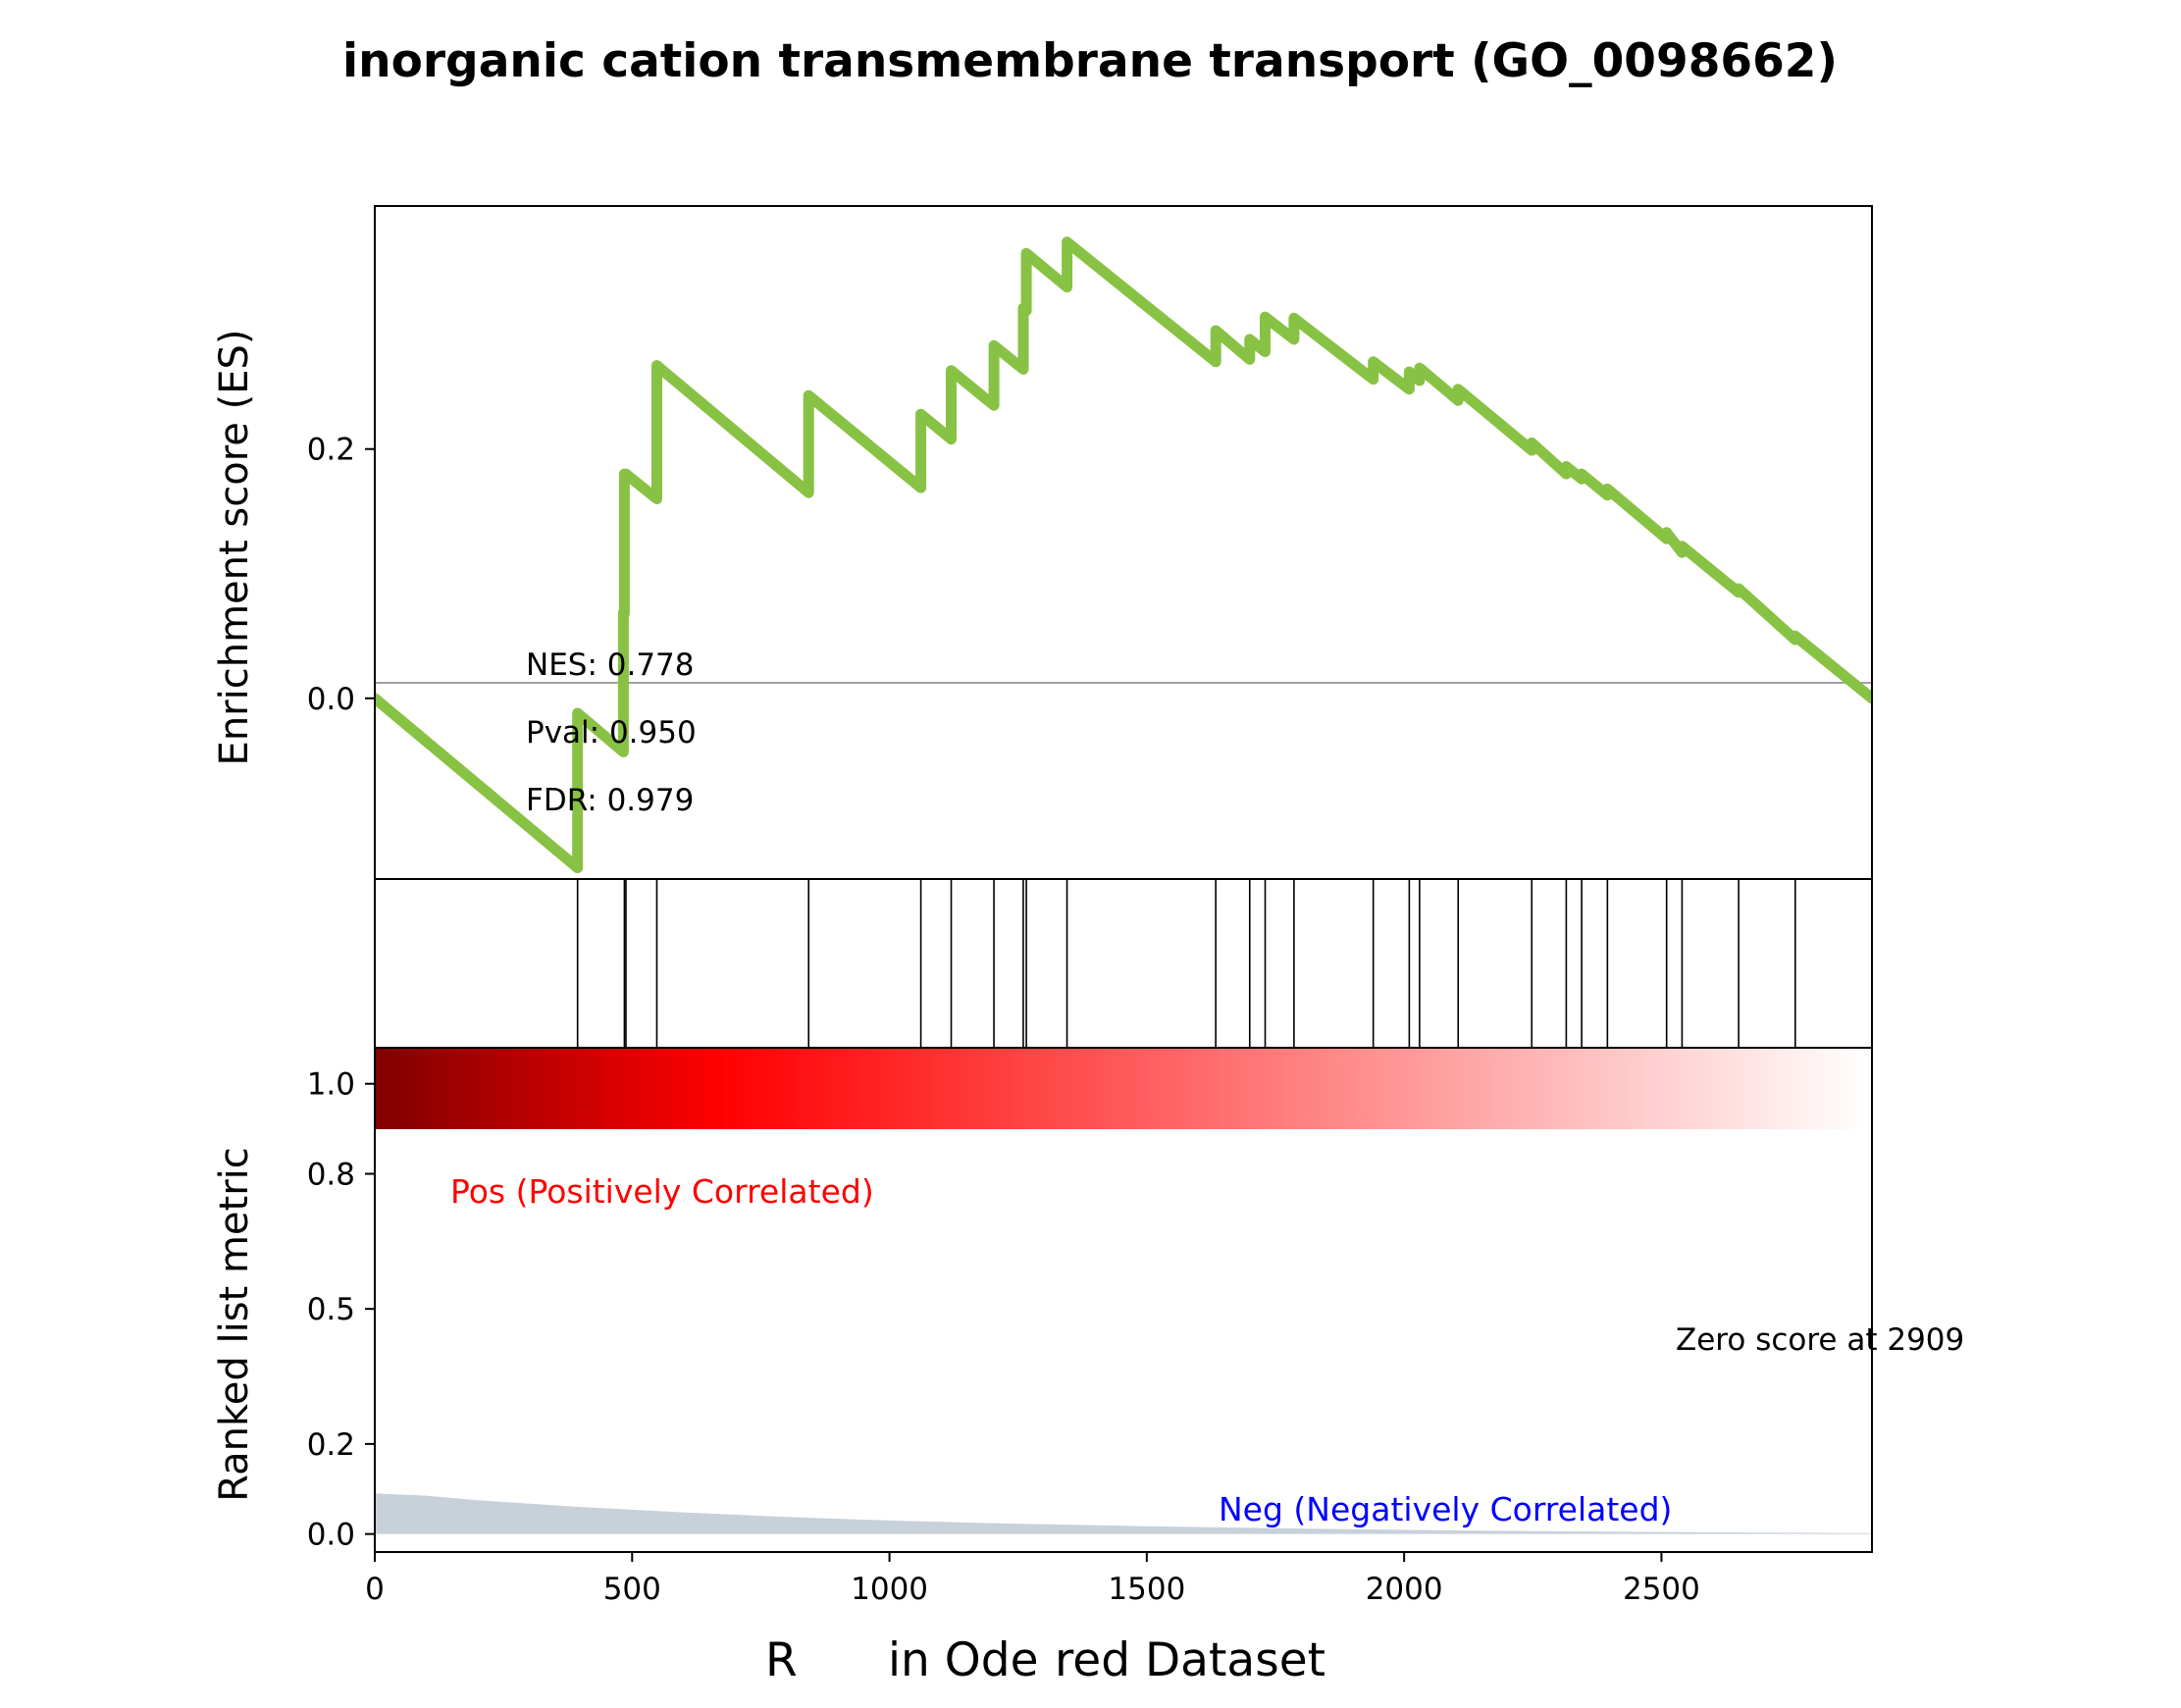  I want to click on pval-stat: Pval: 0.950, so click(612, 732).